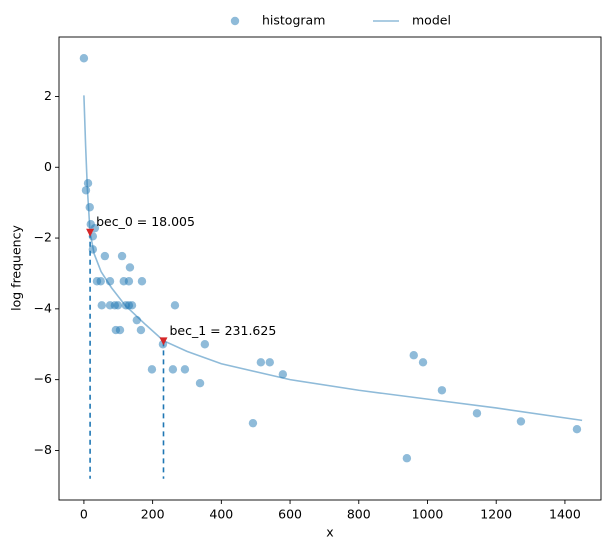 This screenshot has height=551, width=612. I want to click on y-tick-label: 2, so click(48, 95).